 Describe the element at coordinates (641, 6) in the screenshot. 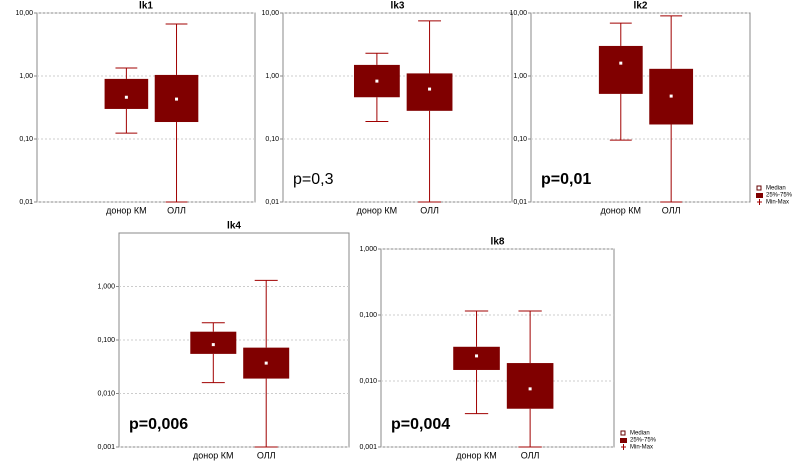

I see `chart-title: lk2` at that location.